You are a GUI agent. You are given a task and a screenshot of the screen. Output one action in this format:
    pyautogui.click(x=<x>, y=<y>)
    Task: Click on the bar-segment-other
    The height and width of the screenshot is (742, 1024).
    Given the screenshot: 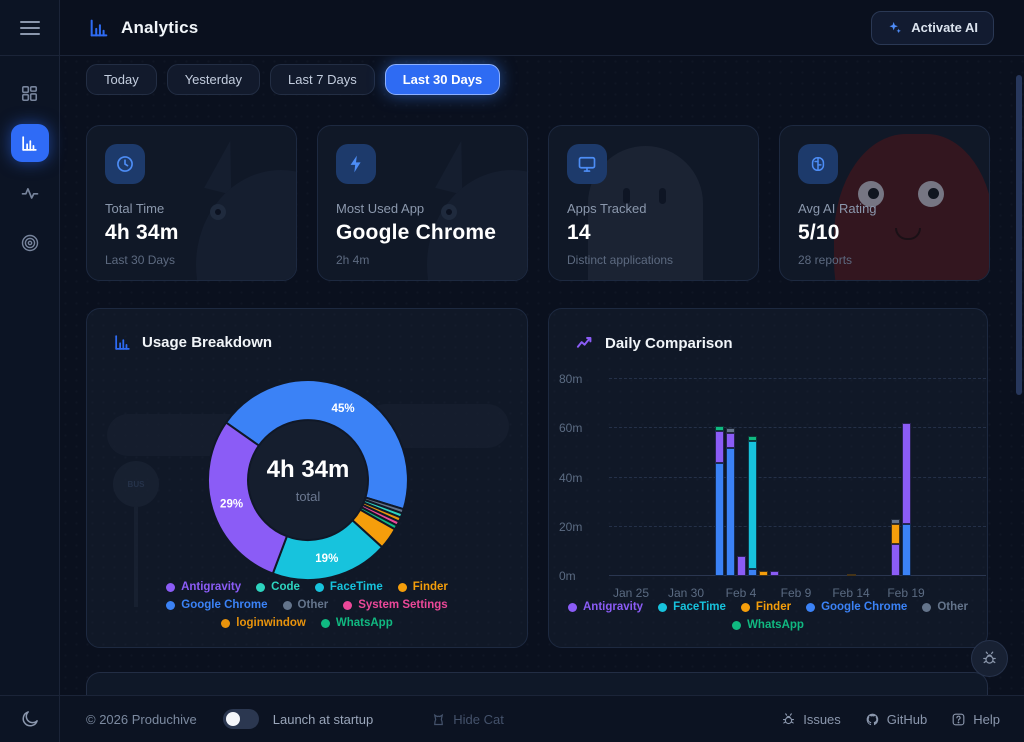 What is the action you would take?
    pyautogui.click(x=730, y=431)
    